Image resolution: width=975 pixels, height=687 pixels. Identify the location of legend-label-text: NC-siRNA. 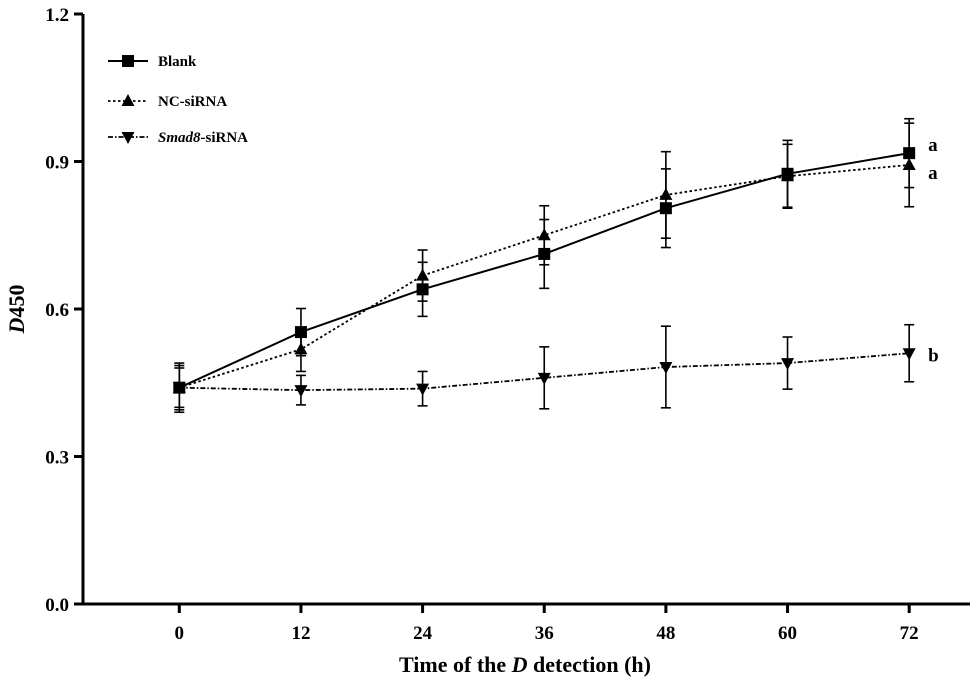
(192, 102).